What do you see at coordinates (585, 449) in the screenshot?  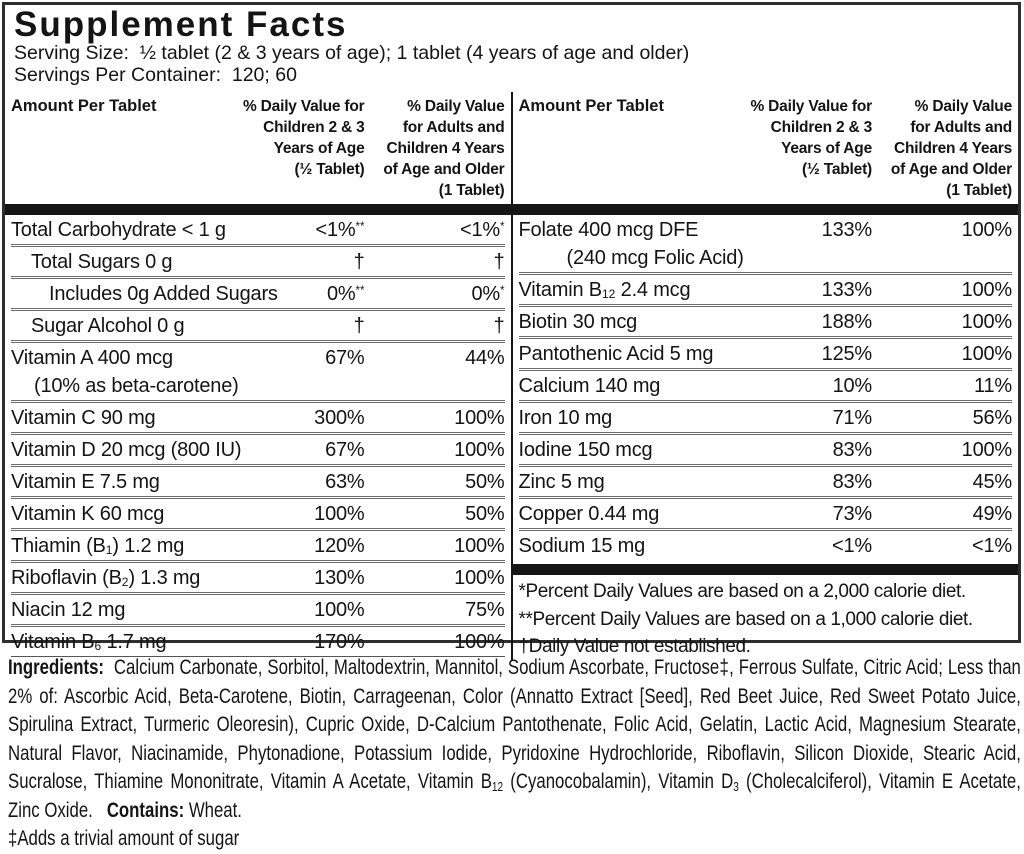 I see `nutrient-name: Iodine 150 mcg` at bounding box center [585, 449].